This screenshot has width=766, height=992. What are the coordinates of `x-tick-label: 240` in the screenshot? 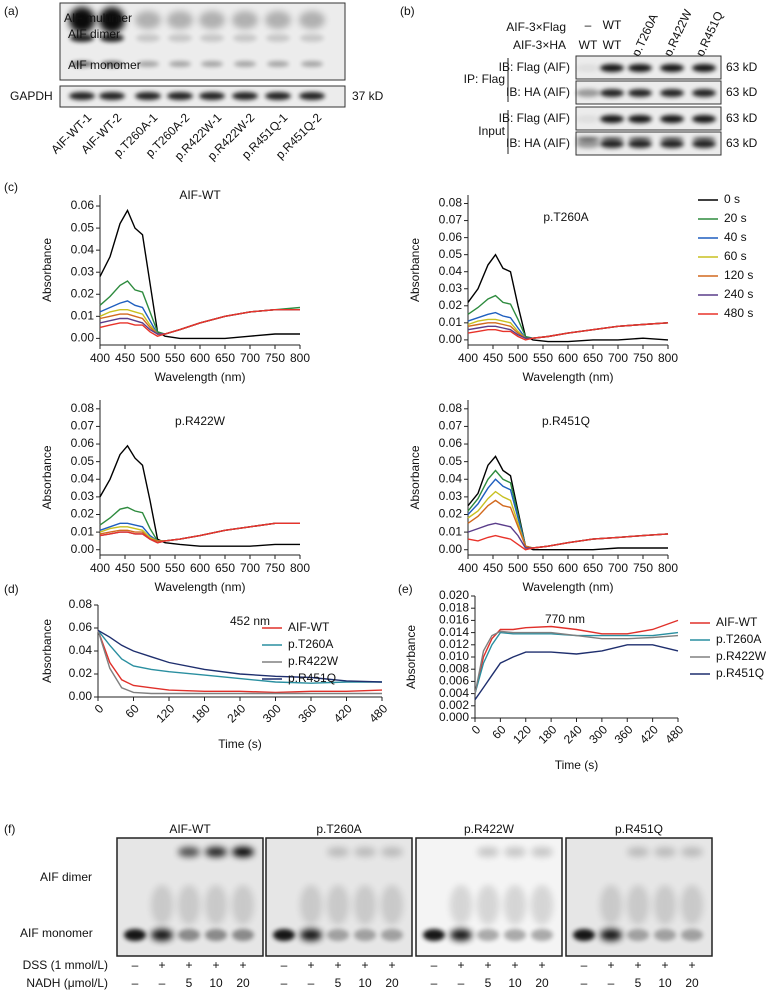 It's located at (573, 734).